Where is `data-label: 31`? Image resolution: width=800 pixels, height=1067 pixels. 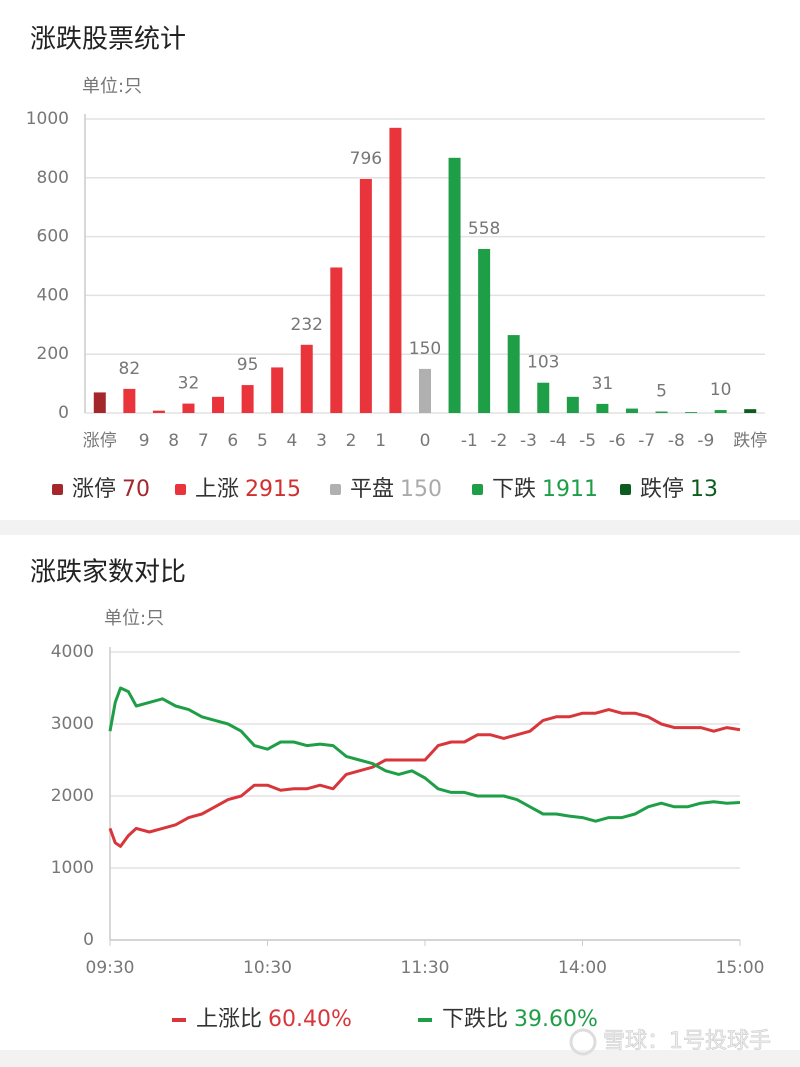
data-label: 31 is located at coordinates (603, 384).